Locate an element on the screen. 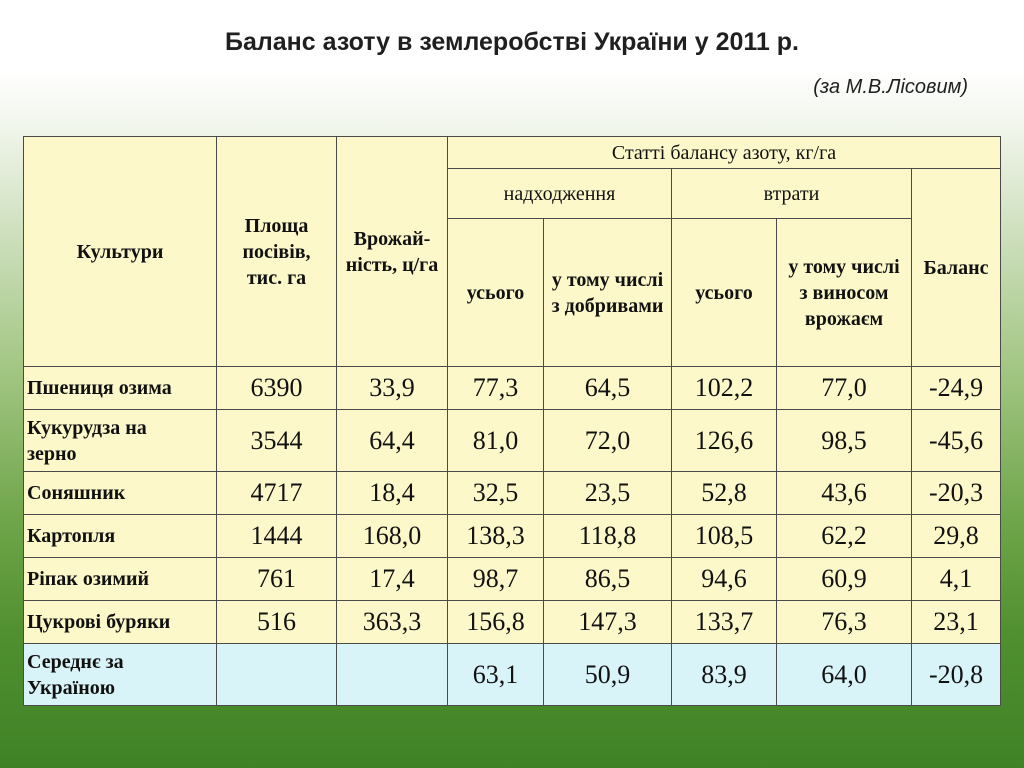 The image size is (1024, 768). header-balance: Баланс is located at coordinates (956, 267).